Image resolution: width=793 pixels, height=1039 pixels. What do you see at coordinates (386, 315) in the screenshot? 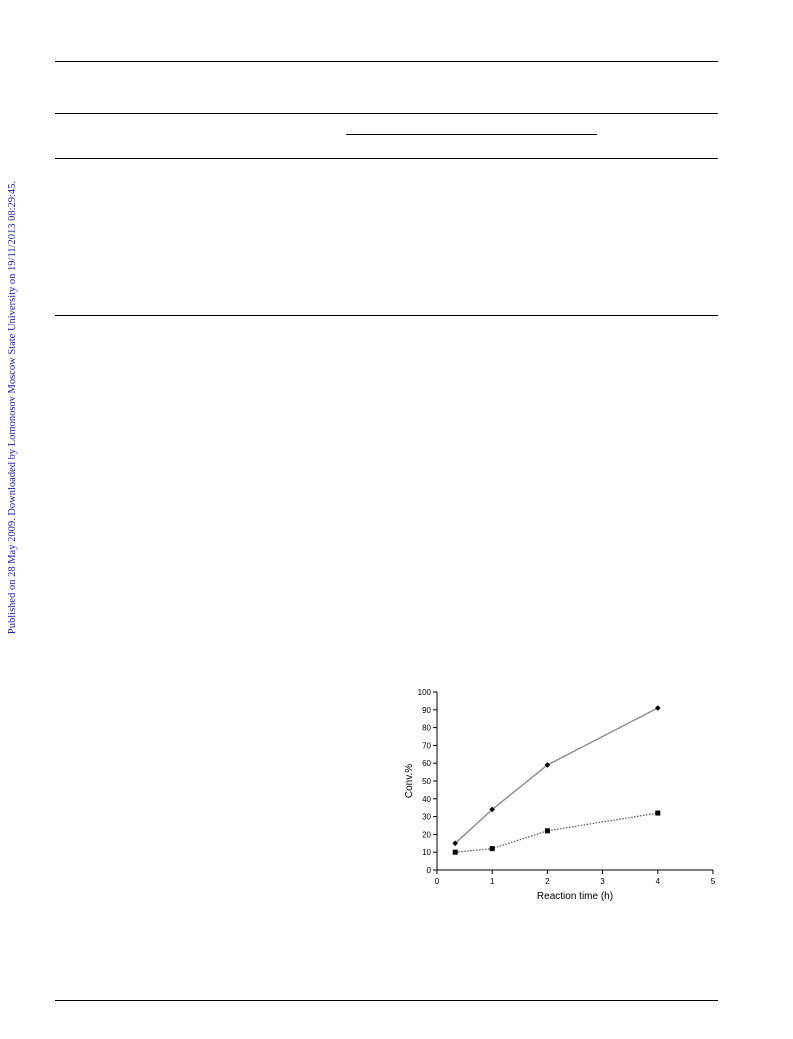
I see `table-bottom-rule` at bounding box center [386, 315].